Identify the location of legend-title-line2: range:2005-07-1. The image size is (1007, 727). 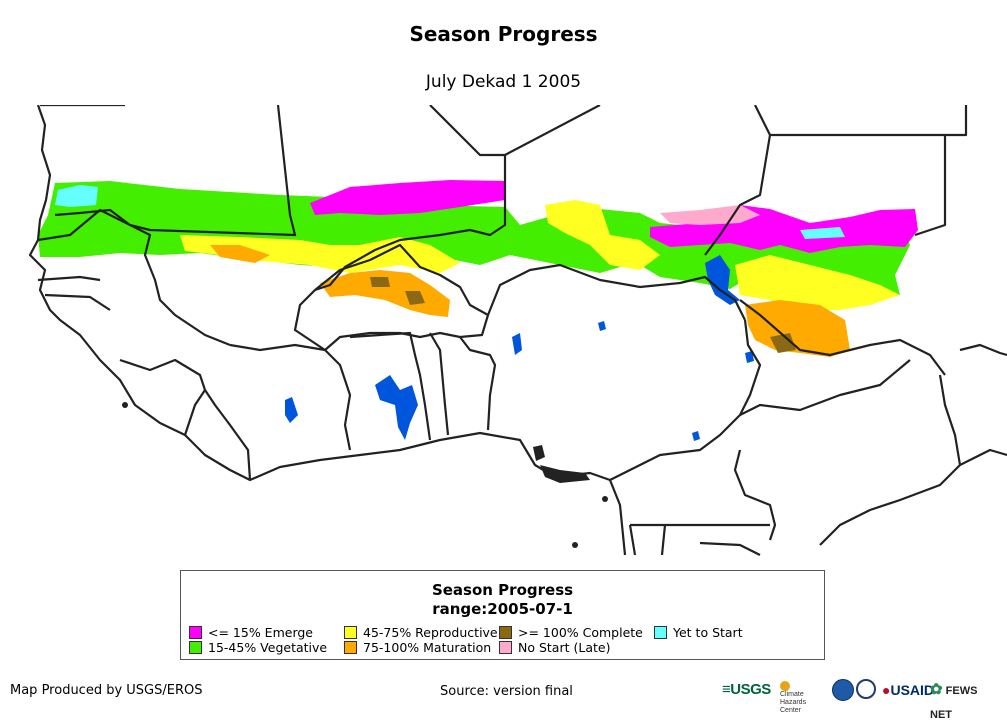
(502, 609).